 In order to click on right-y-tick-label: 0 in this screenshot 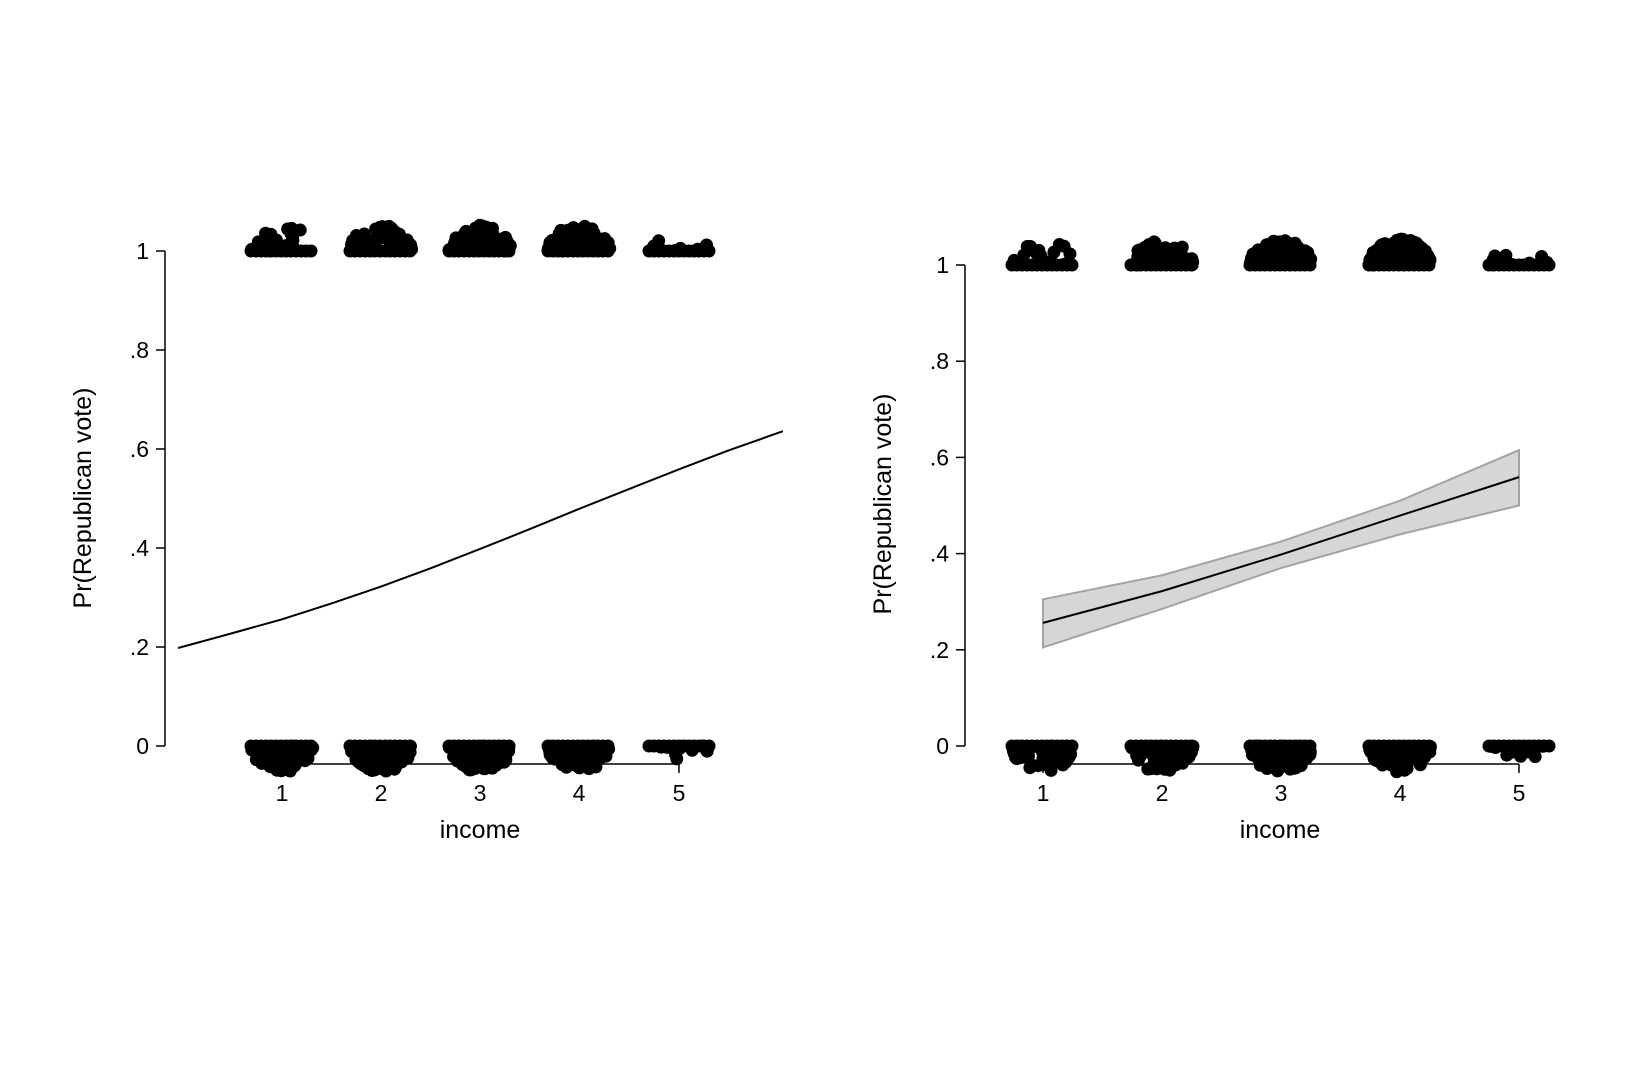, I will do `click(942, 746)`.